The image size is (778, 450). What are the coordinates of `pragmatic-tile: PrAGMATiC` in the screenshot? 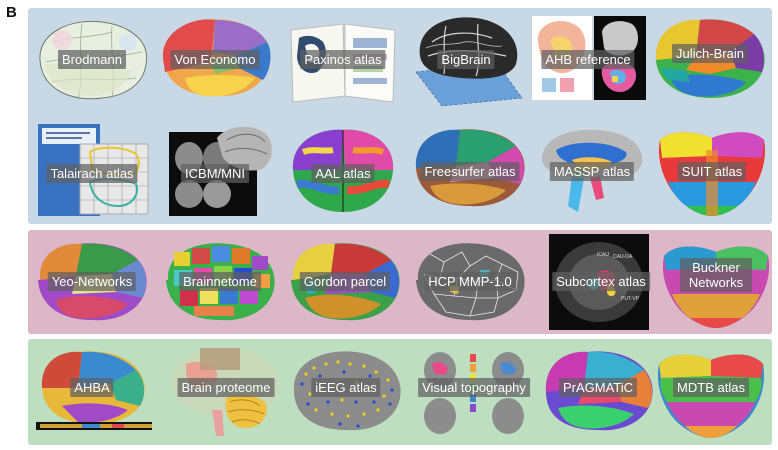 It's located at (598, 392).